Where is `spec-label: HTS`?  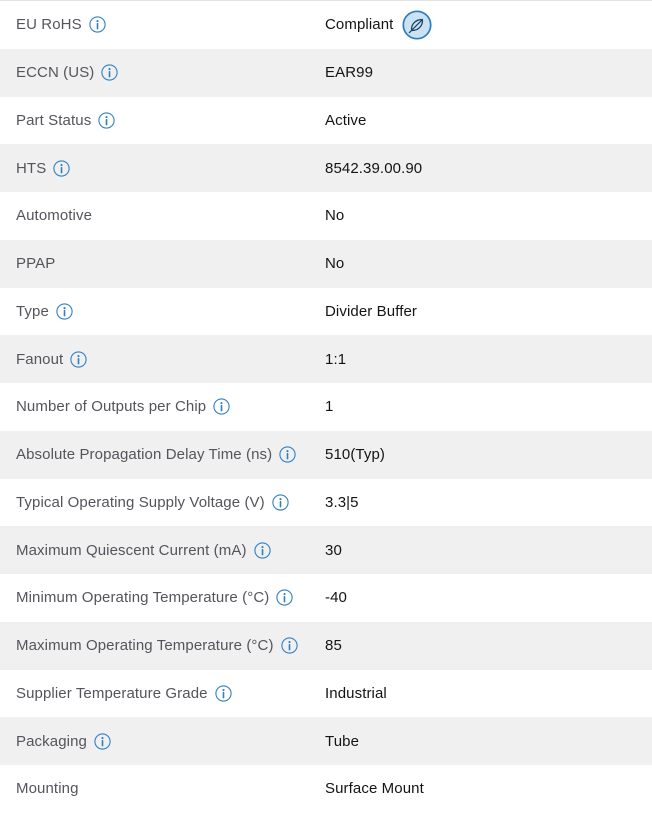
spec-label: HTS is located at coordinates (31, 168).